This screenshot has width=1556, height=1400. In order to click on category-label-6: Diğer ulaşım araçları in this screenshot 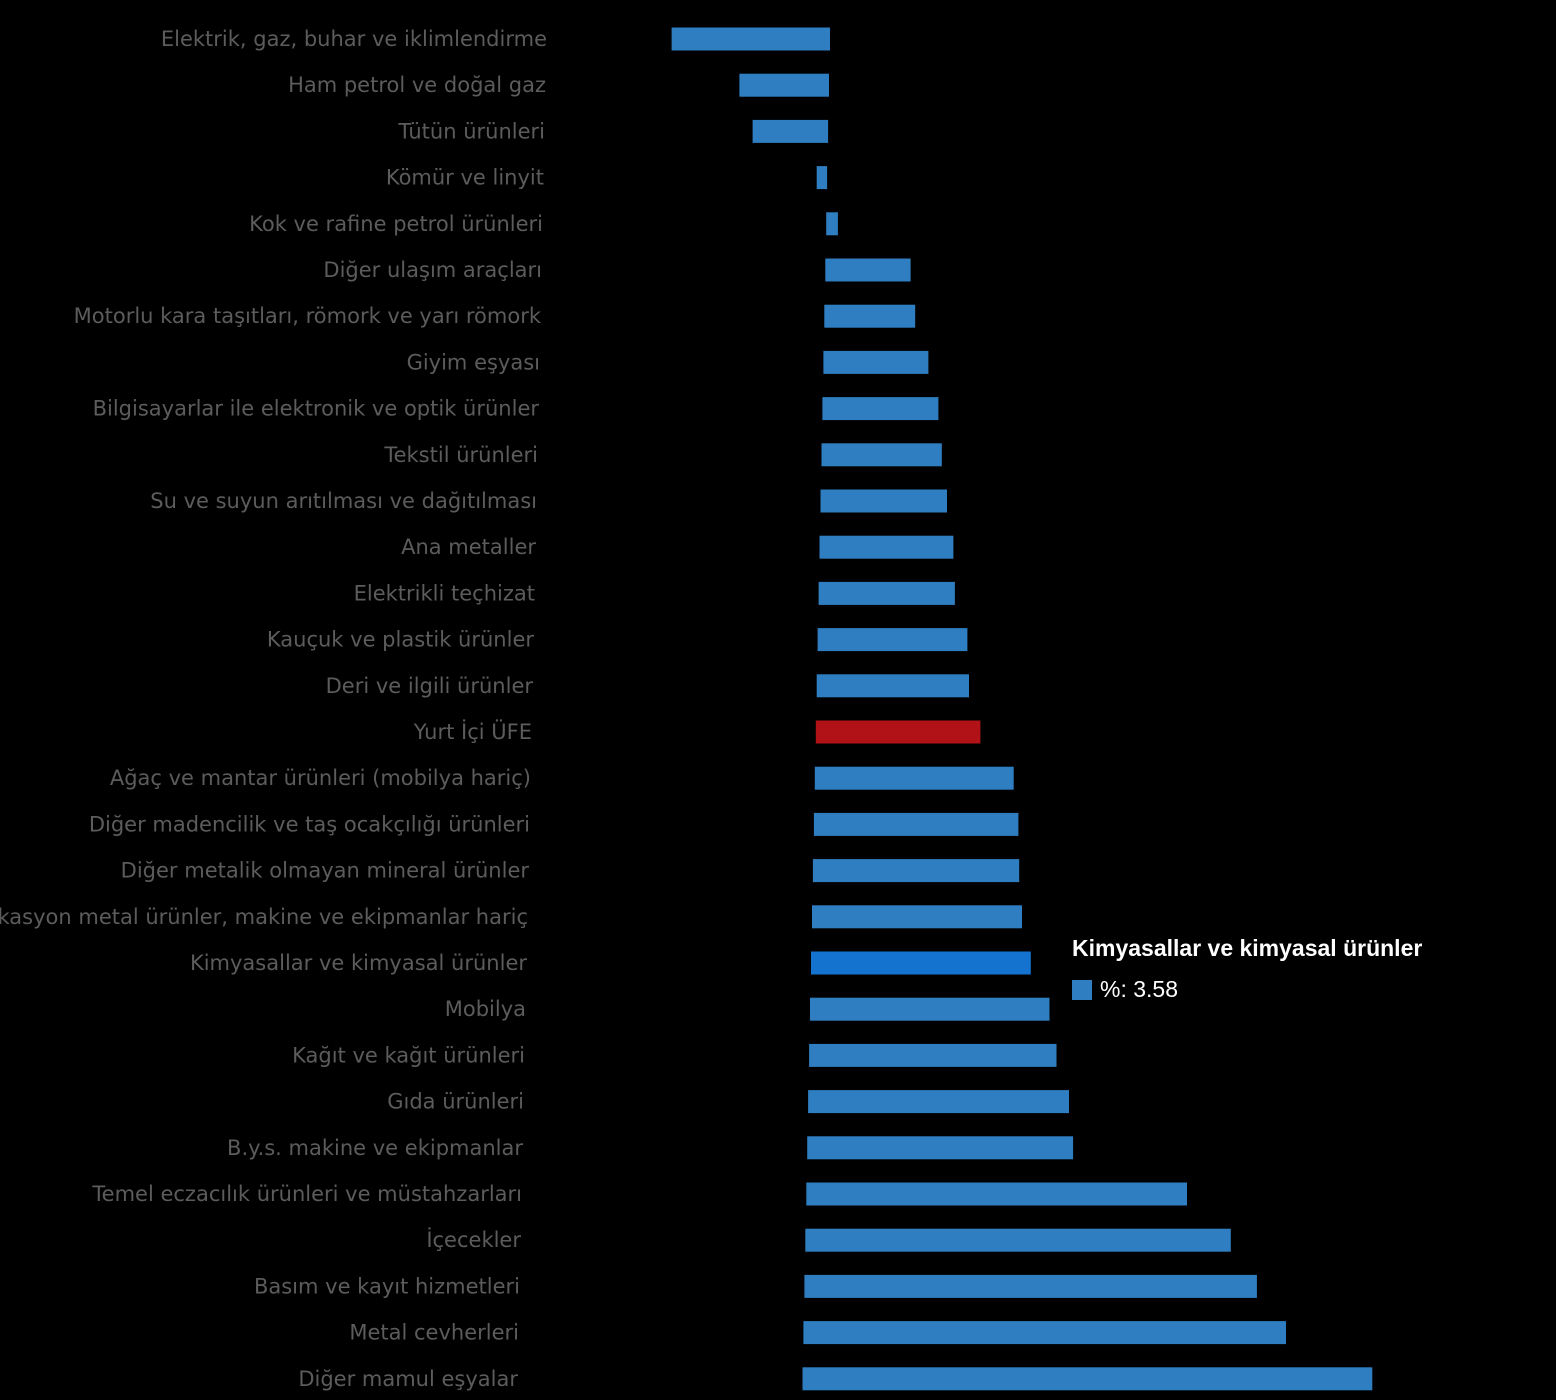, I will do `click(432, 270)`.